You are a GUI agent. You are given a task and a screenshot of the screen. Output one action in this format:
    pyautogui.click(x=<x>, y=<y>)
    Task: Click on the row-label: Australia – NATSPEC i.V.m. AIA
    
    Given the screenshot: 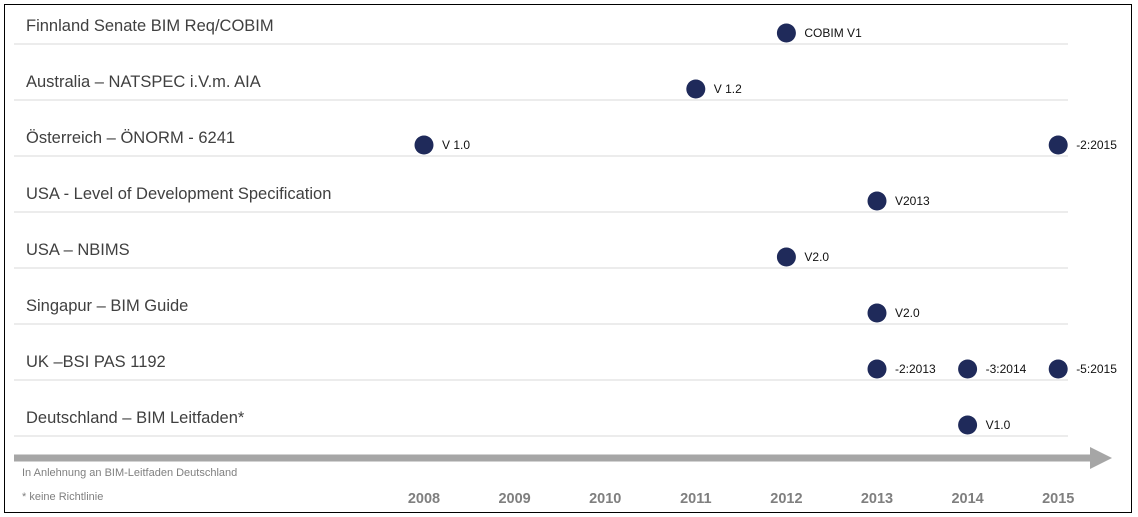 What is the action you would take?
    pyautogui.click(x=143, y=82)
    